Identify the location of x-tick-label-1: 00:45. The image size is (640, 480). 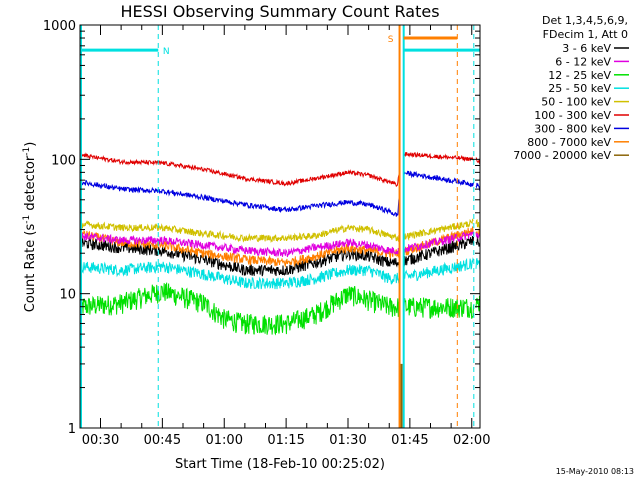
(162, 440).